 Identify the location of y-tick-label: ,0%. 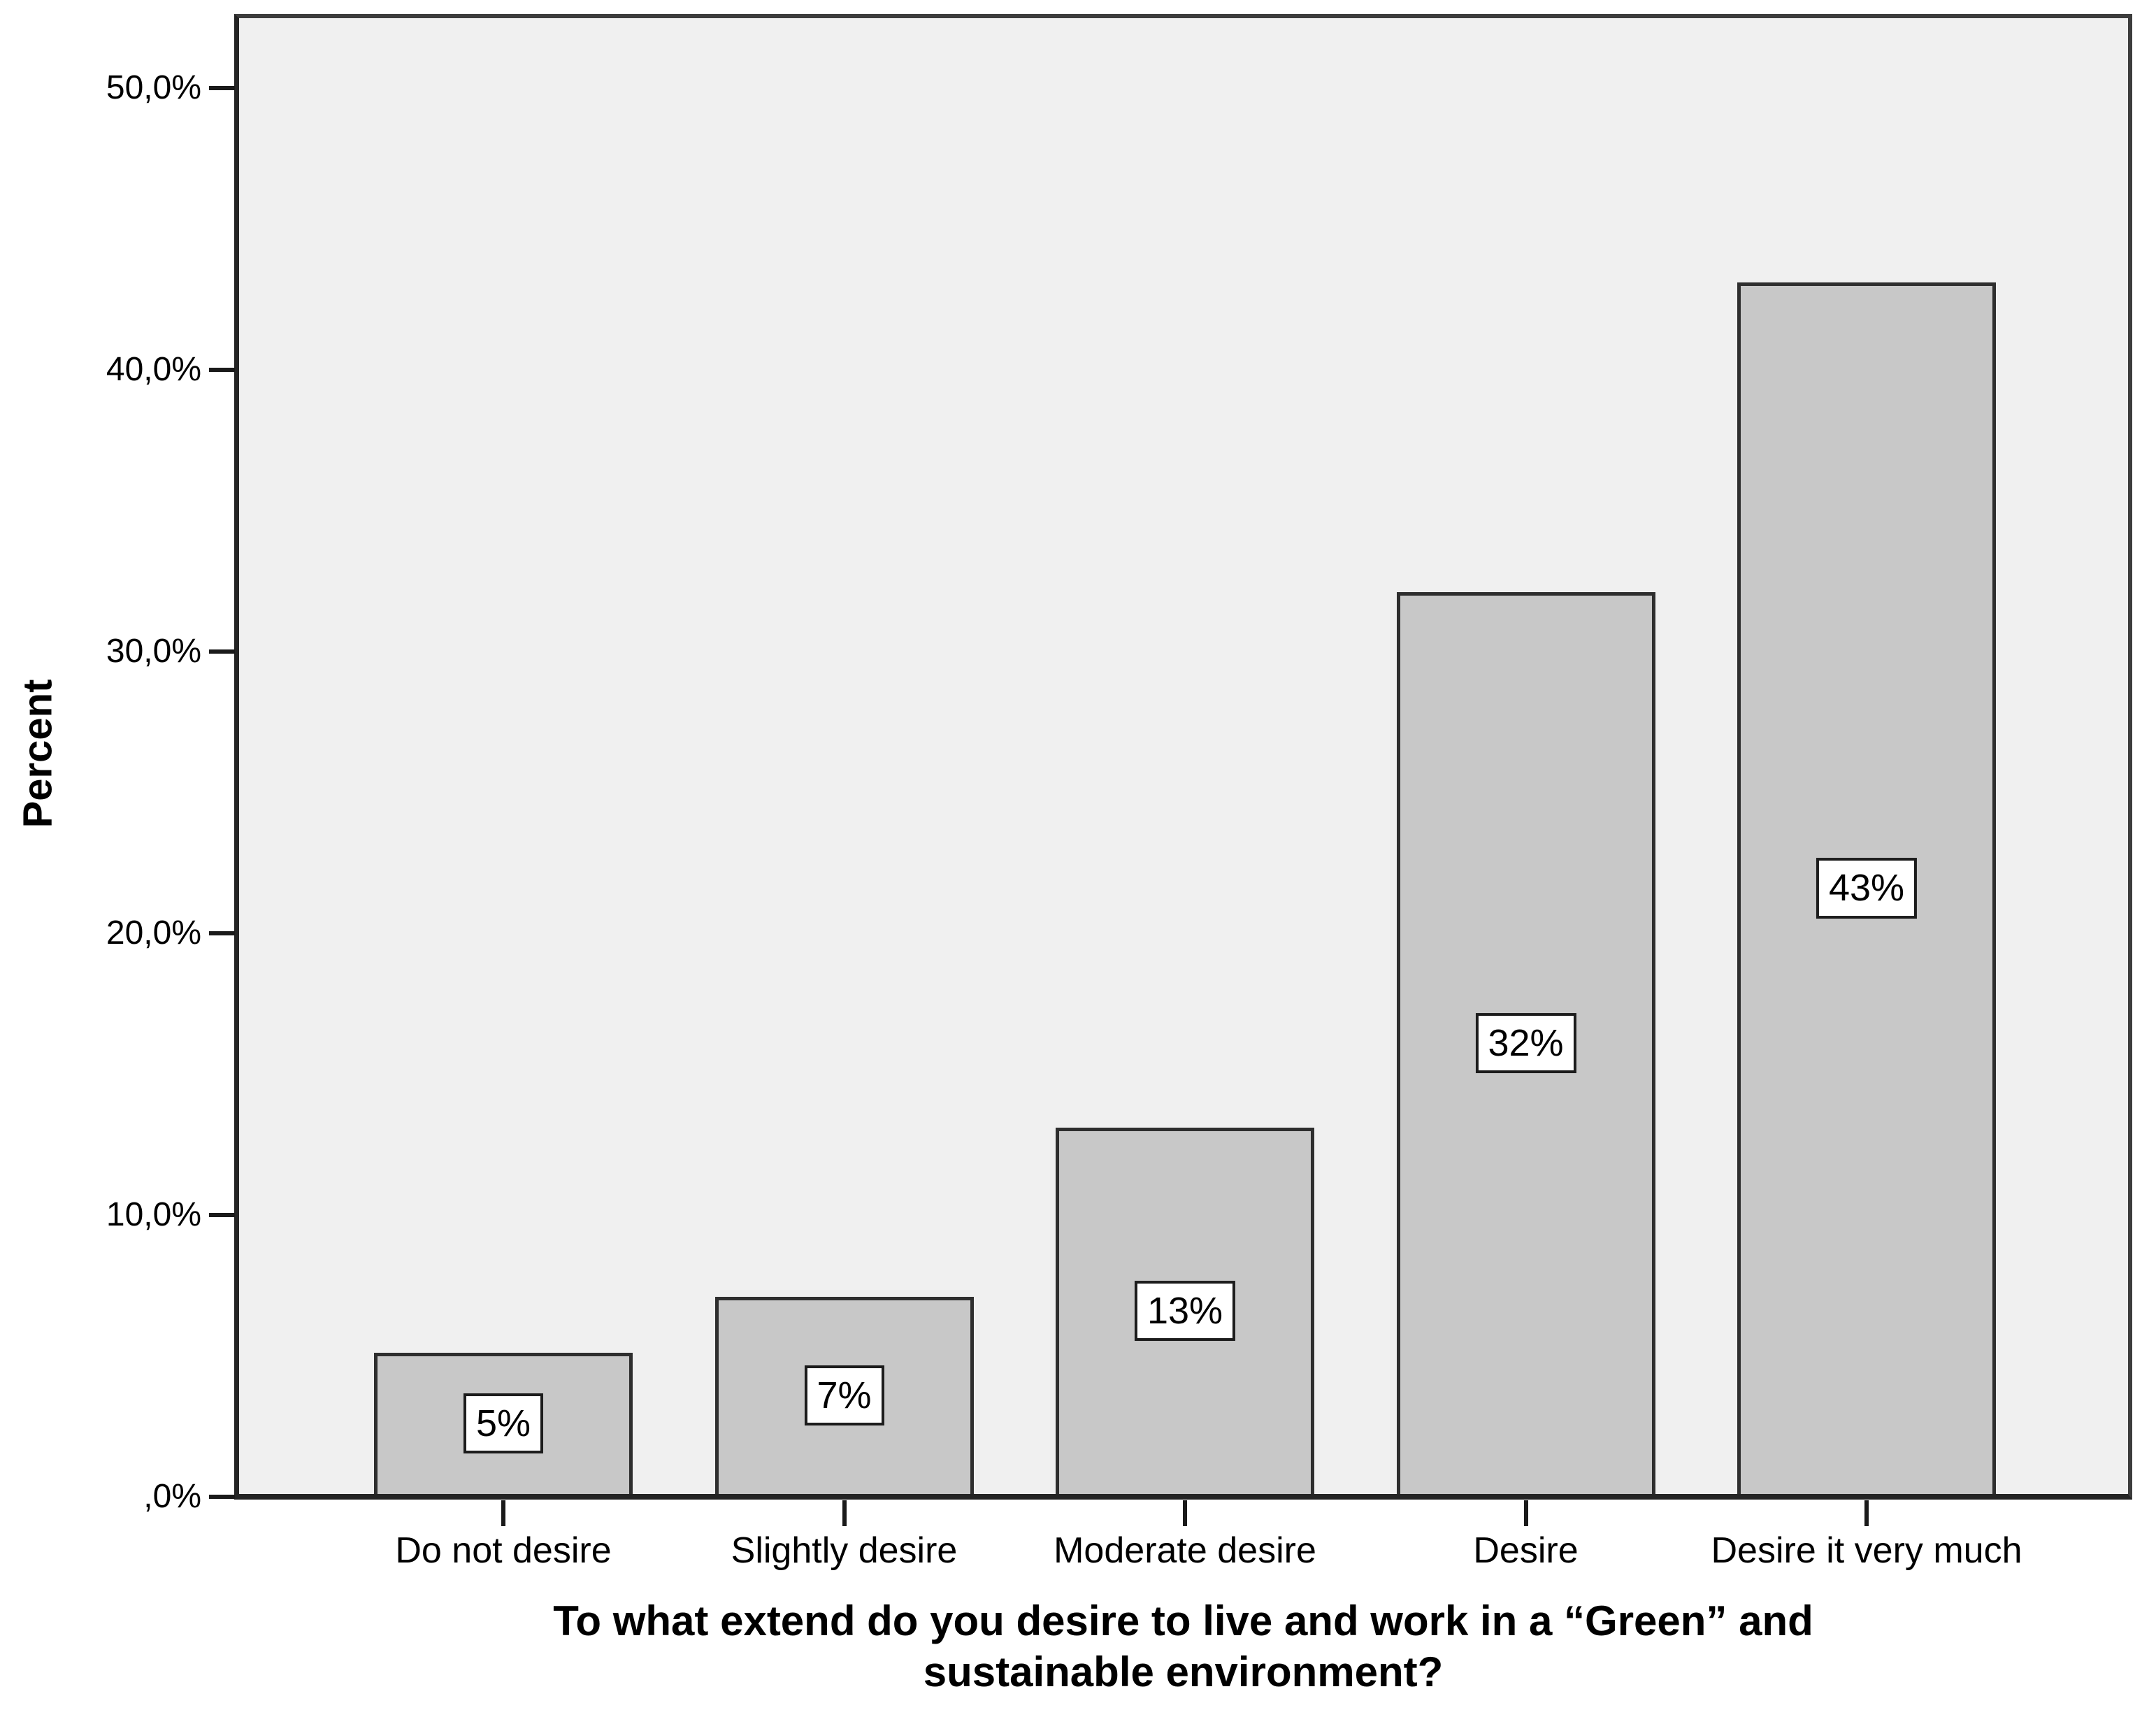
(172, 1497).